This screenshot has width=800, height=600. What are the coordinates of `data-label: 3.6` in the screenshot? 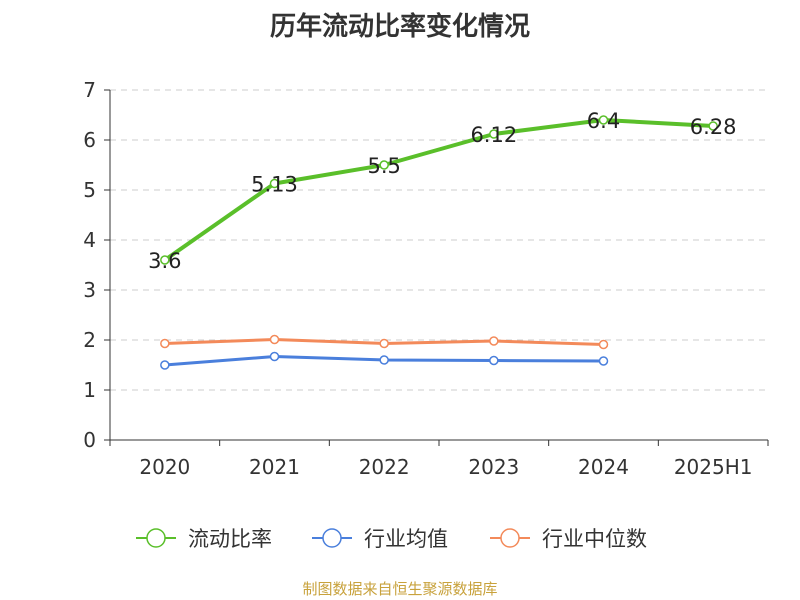 It's located at (164, 261).